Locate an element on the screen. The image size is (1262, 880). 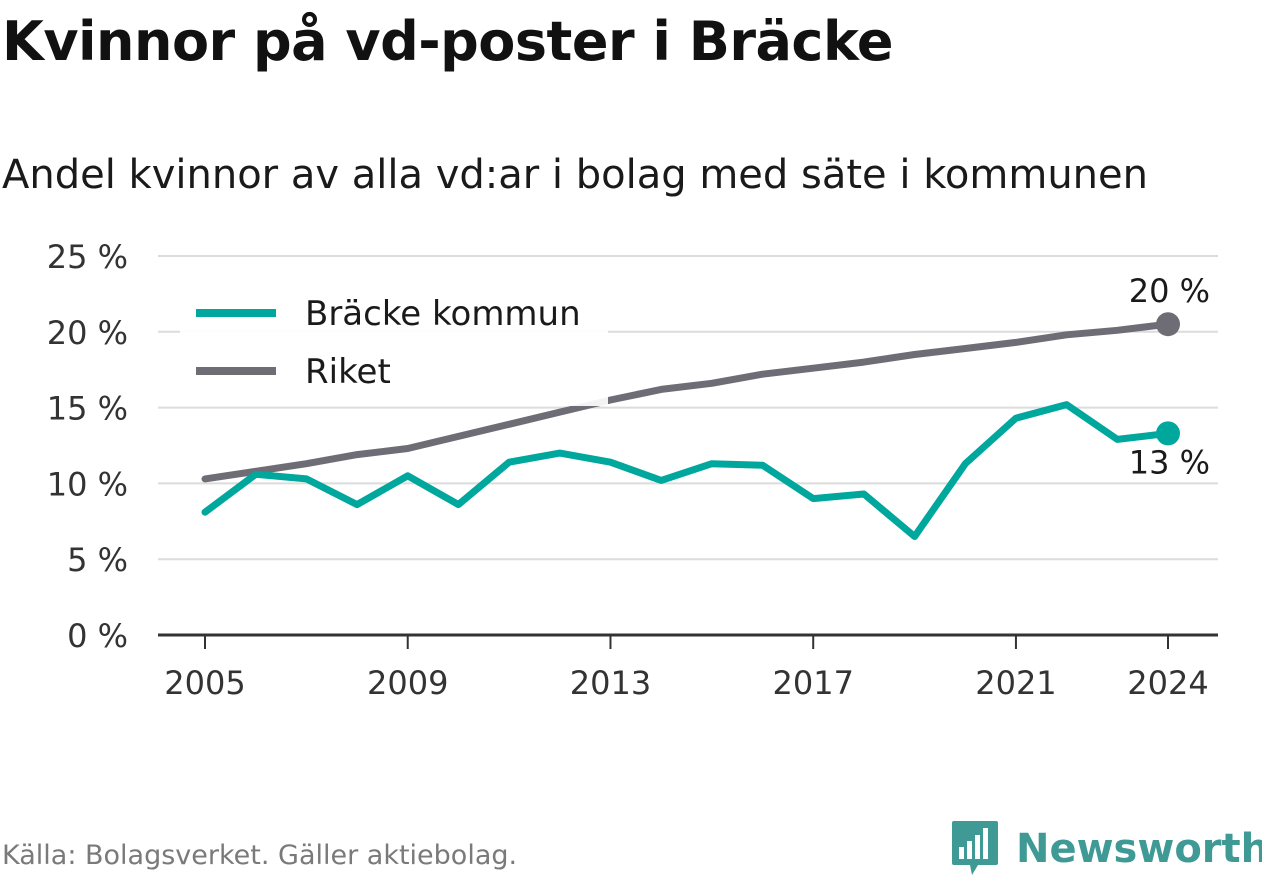
chart-title: Kvinnor på vd-poster i Bräcke is located at coordinates (448, 41).